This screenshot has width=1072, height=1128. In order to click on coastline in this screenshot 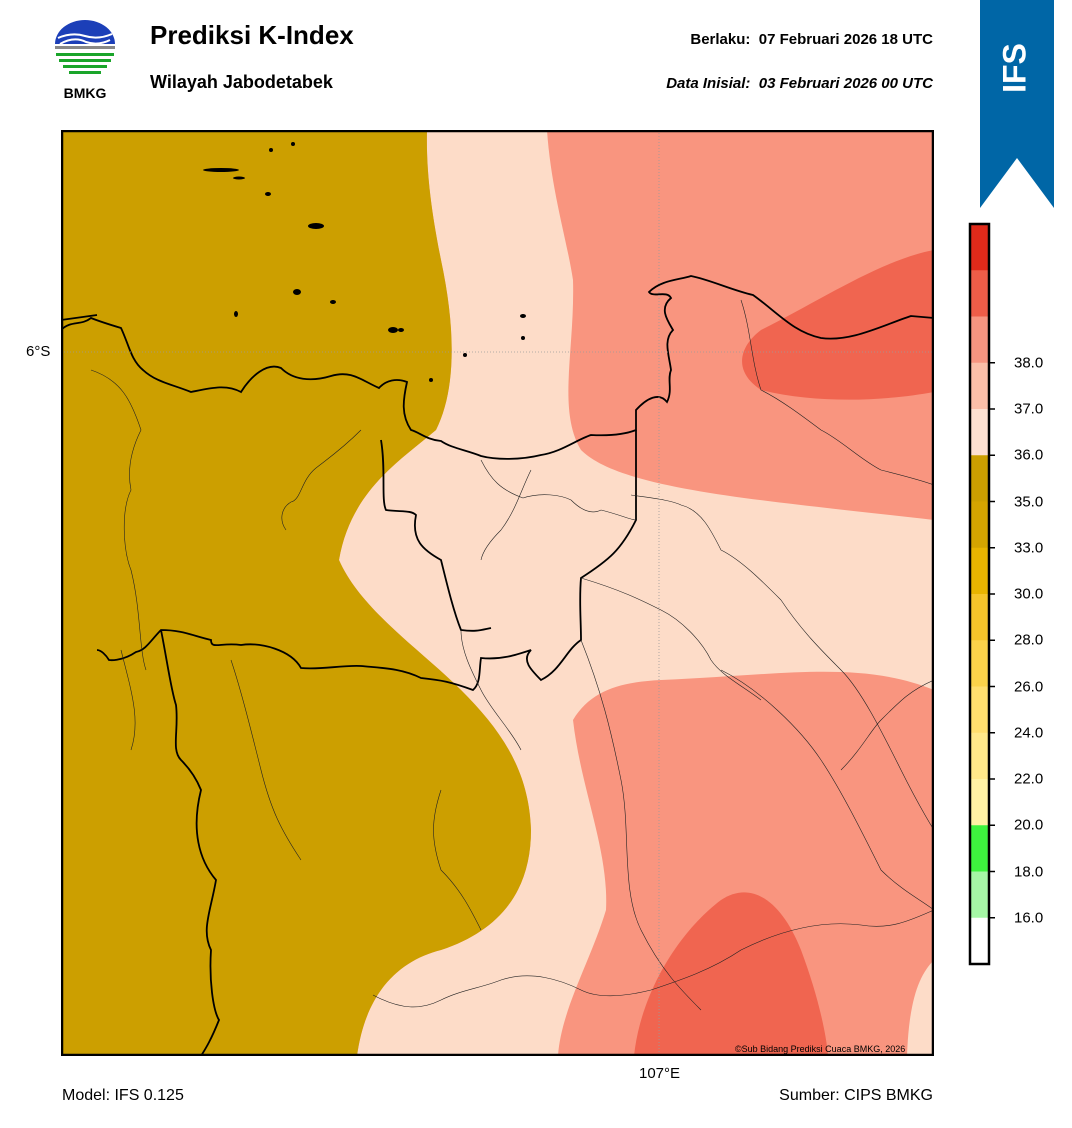, I will do `click(497, 367)`.